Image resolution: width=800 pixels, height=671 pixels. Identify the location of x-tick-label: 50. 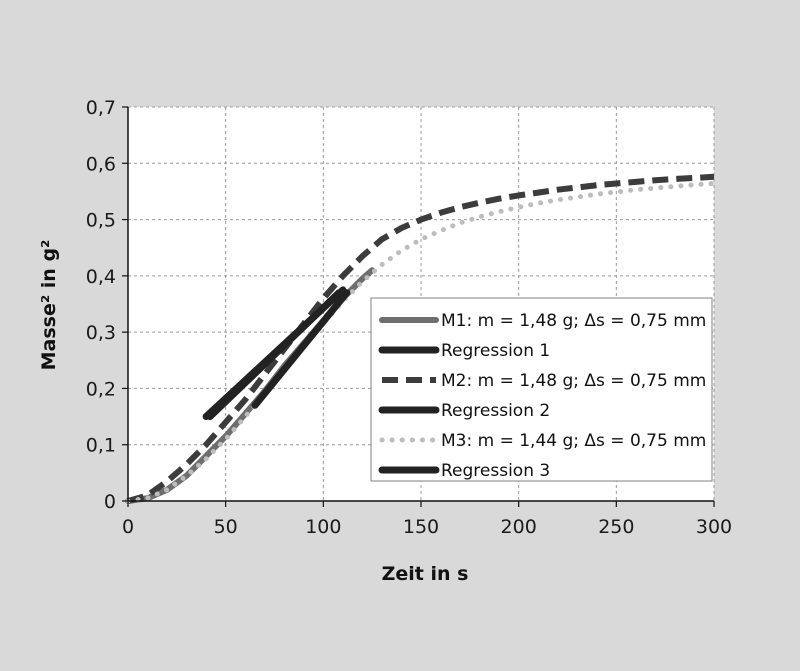
(226, 527).